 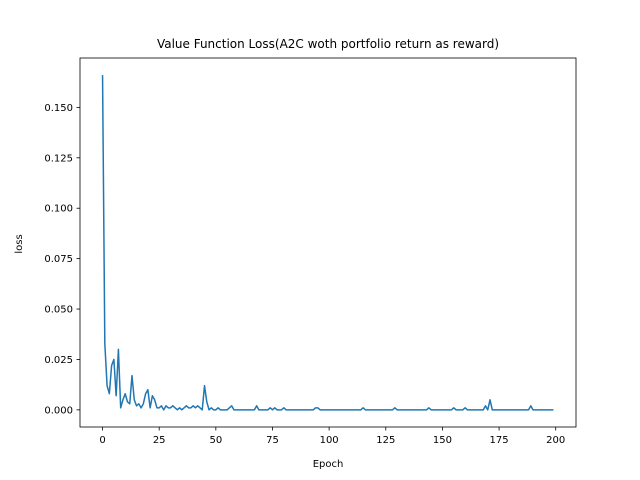 I want to click on x-tick-label: 200, so click(x=555, y=440).